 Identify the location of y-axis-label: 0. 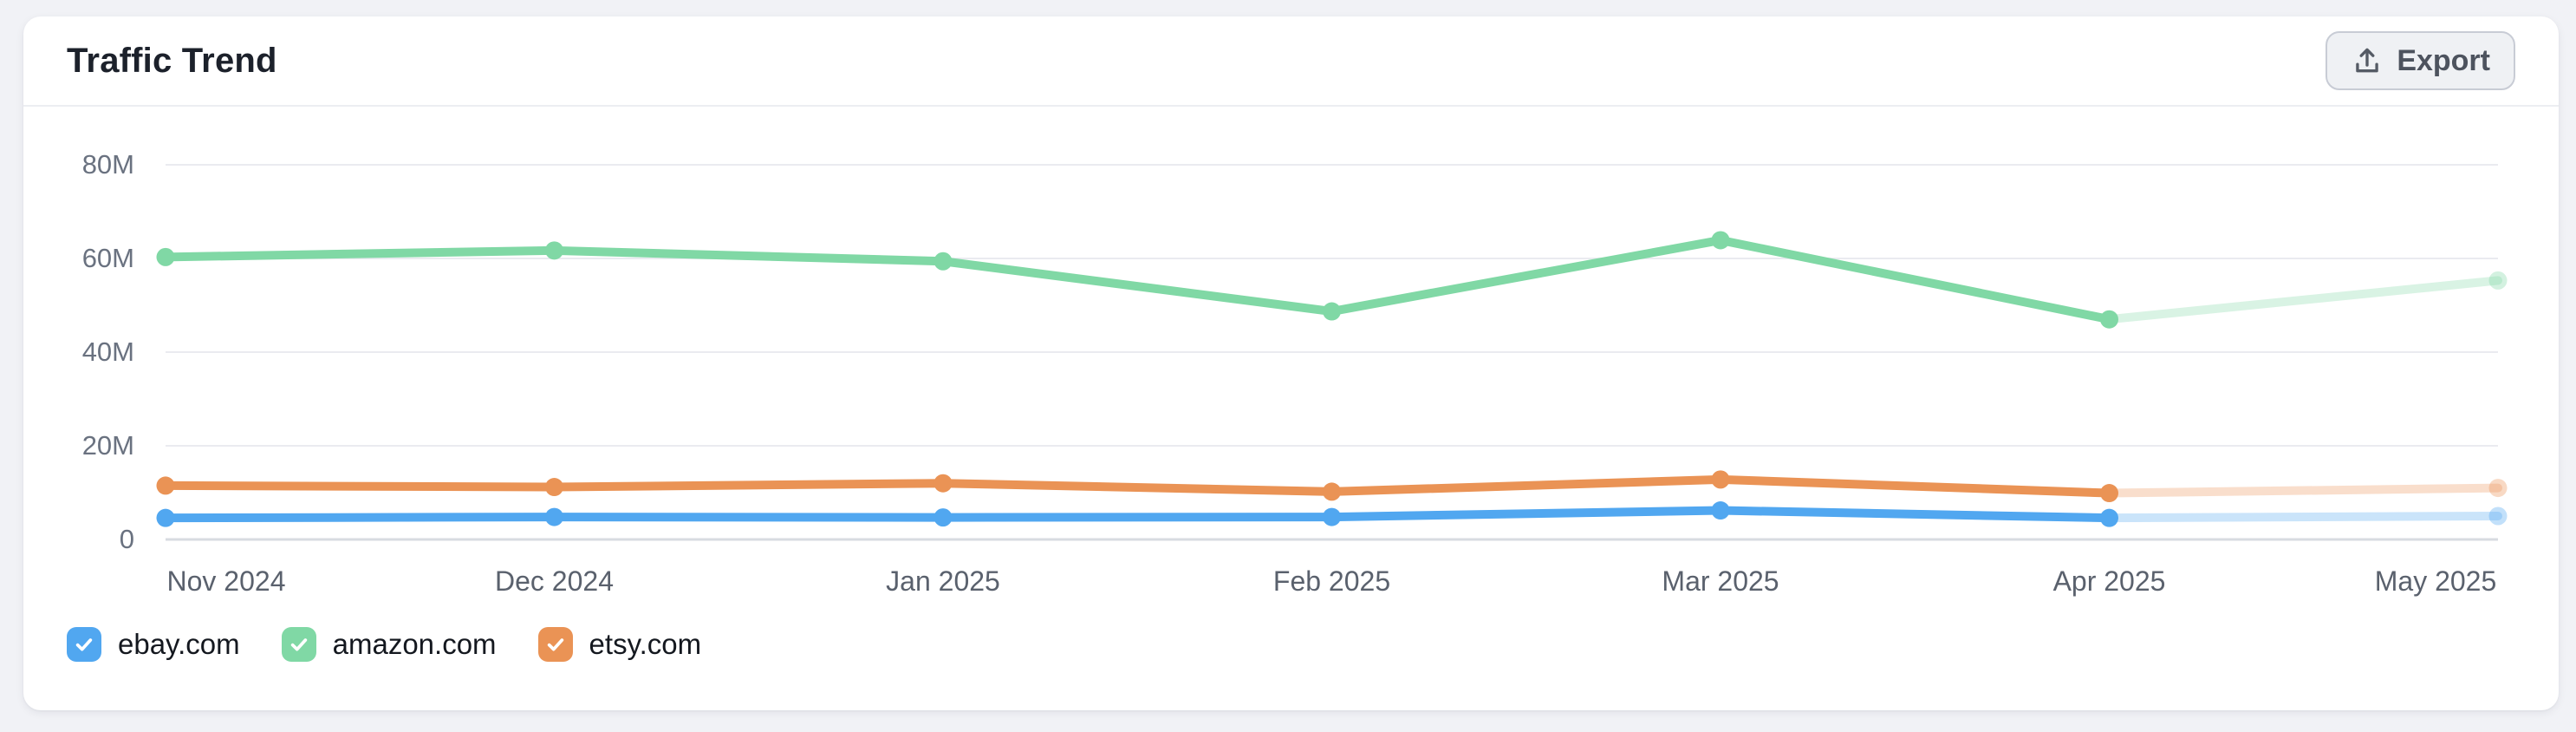
(127, 539).